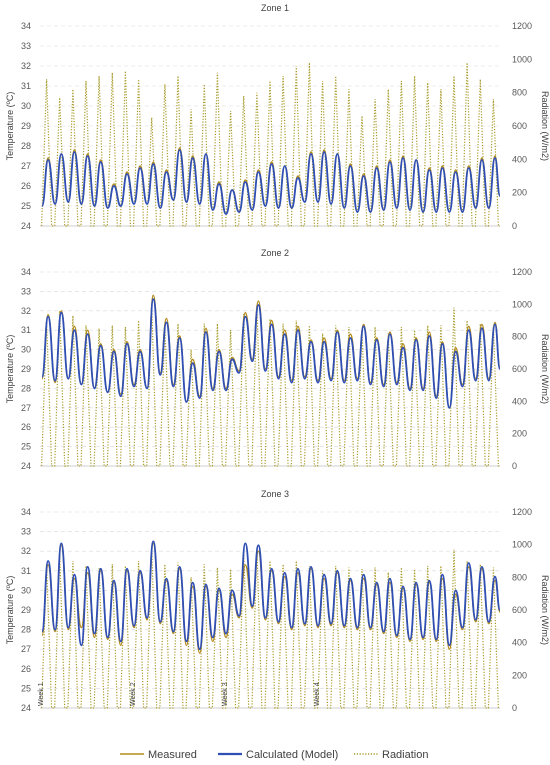 The width and height of the screenshot is (550, 765). What do you see at coordinates (225, 694) in the screenshot?
I see `x-tick-label: Week 3` at bounding box center [225, 694].